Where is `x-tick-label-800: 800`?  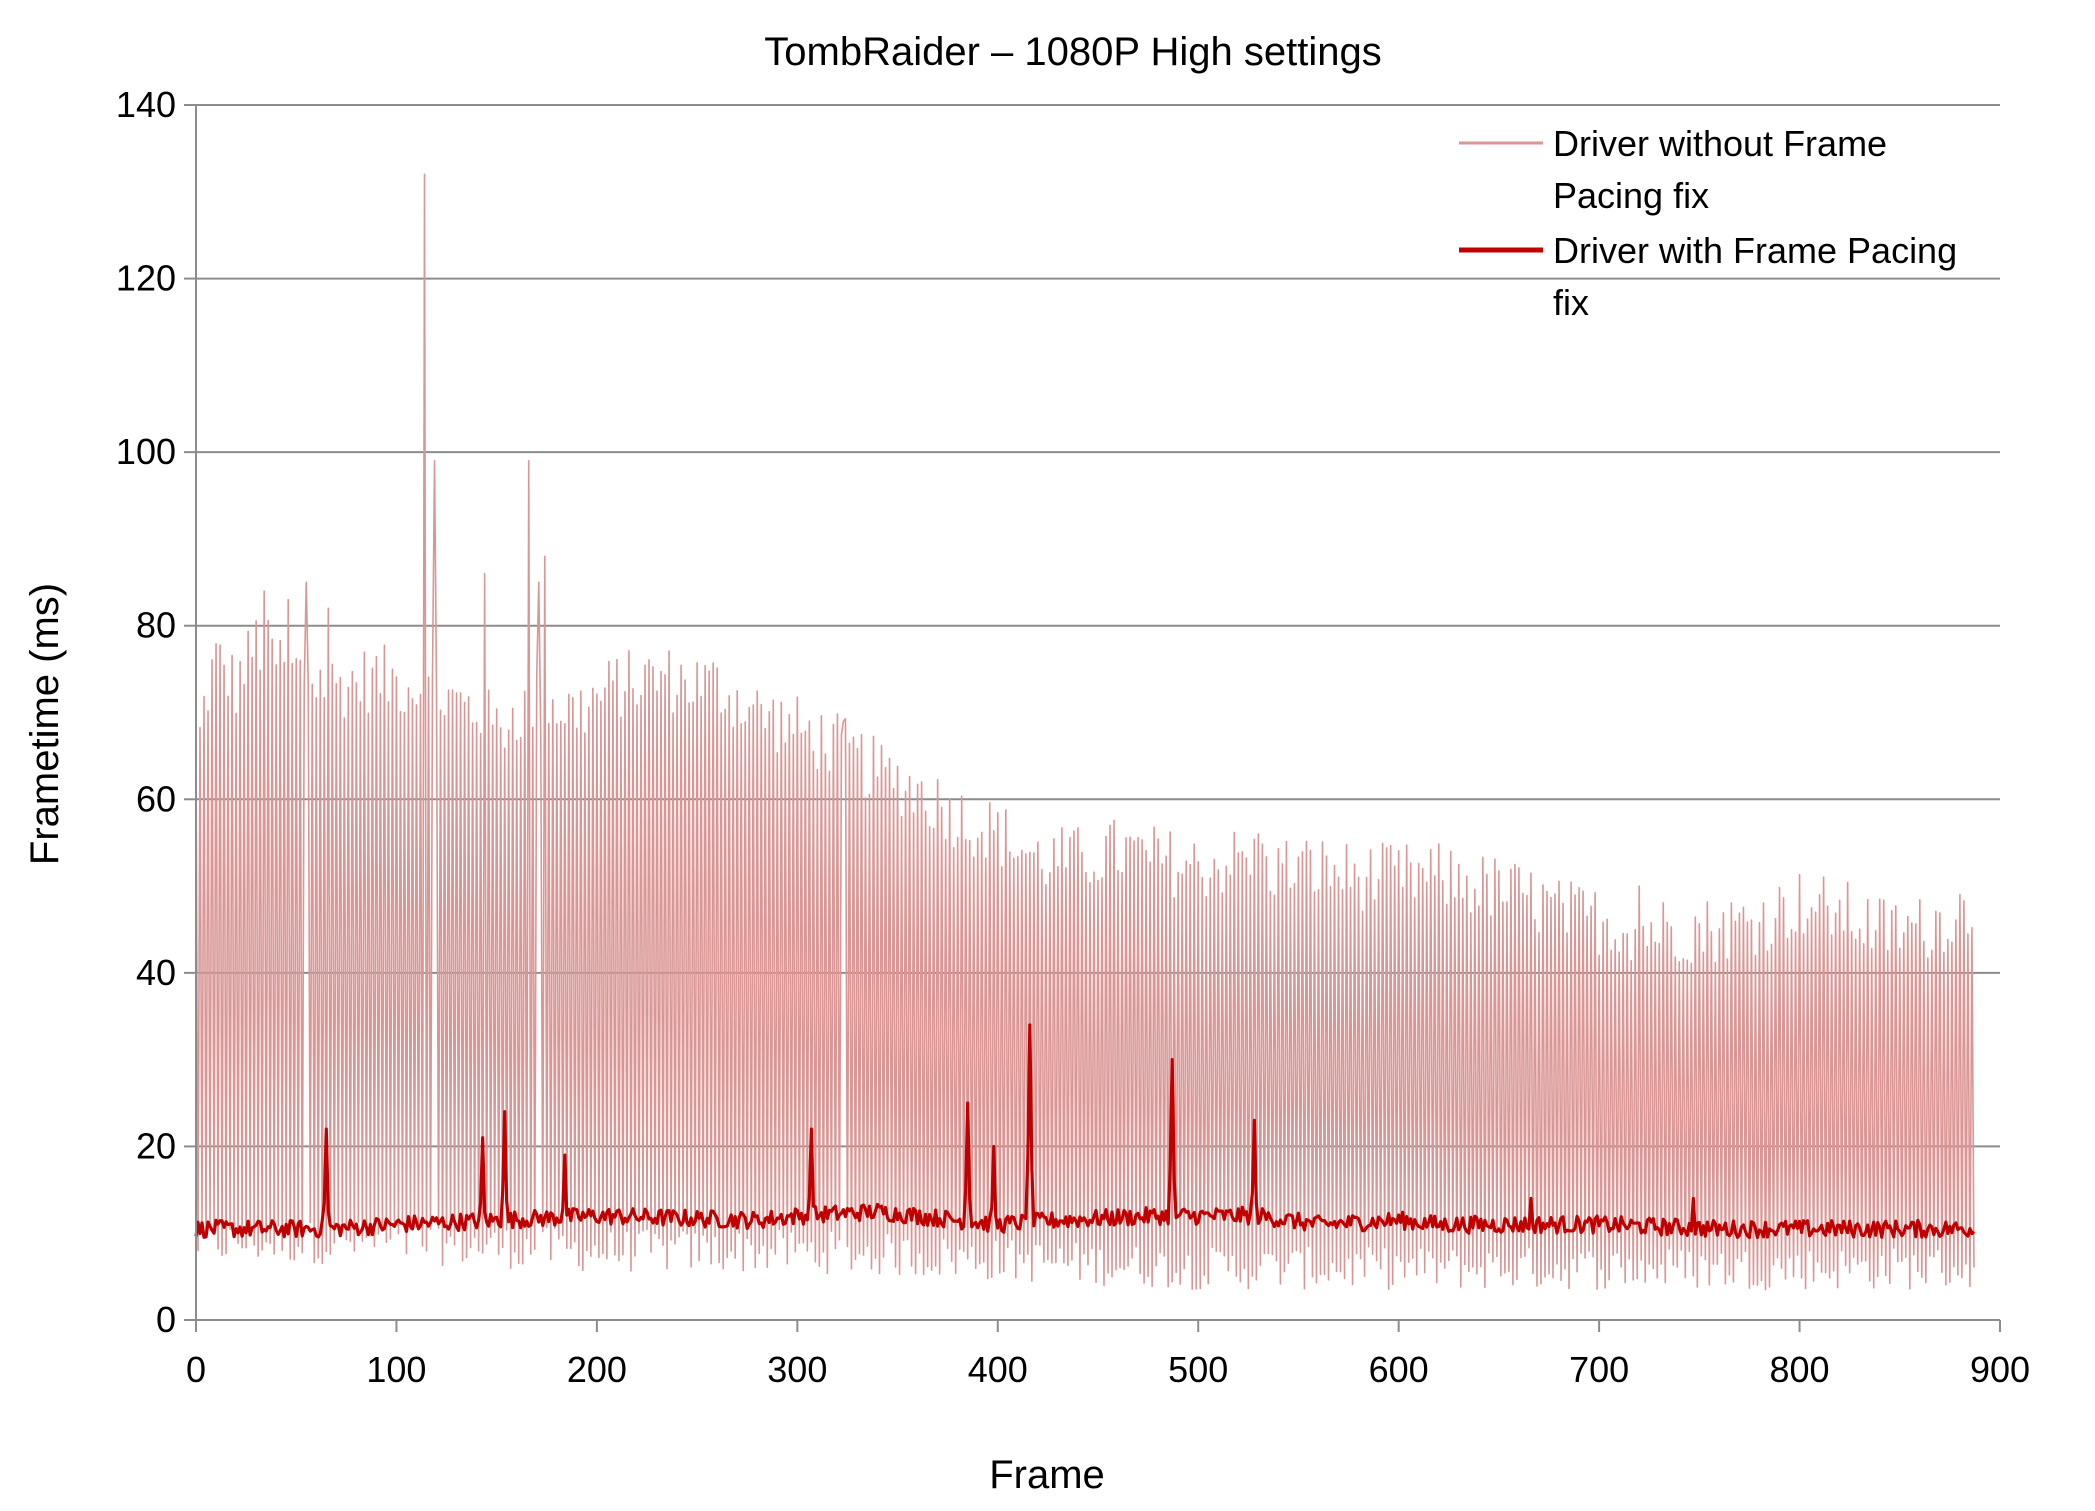 x-tick-label-800: 800 is located at coordinates (1800, 1369).